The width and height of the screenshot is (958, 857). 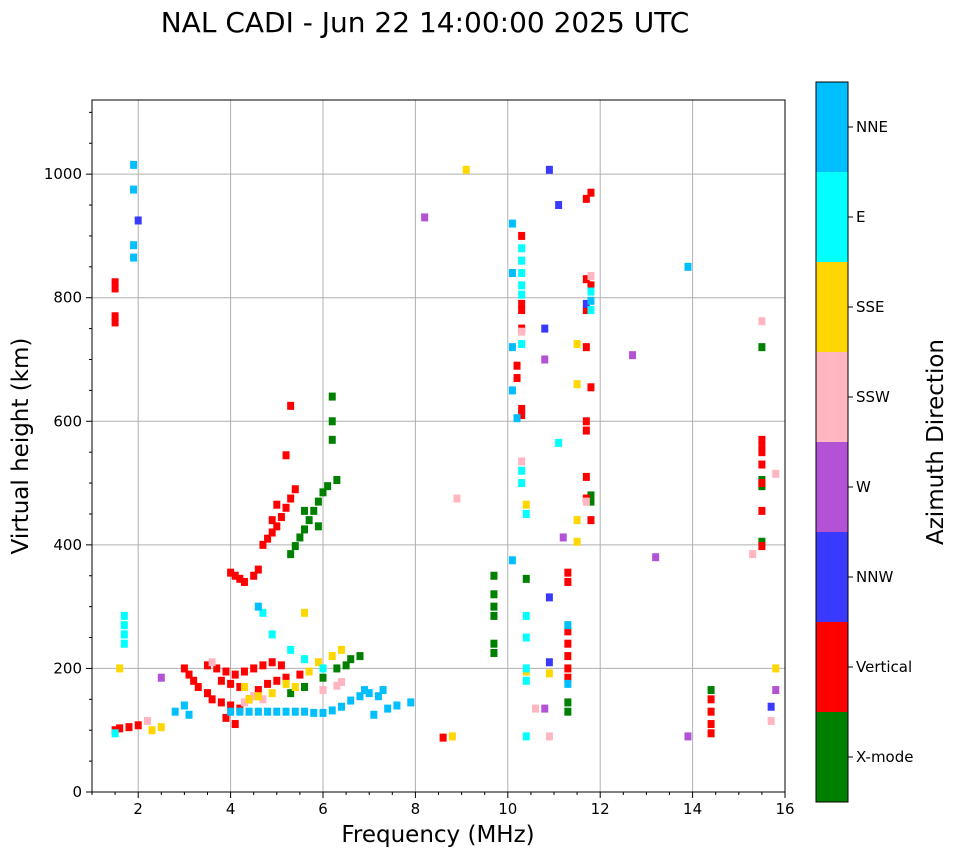 What do you see at coordinates (692, 809) in the screenshot?
I see `x-tick-label: 14` at bounding box center [692, 809].